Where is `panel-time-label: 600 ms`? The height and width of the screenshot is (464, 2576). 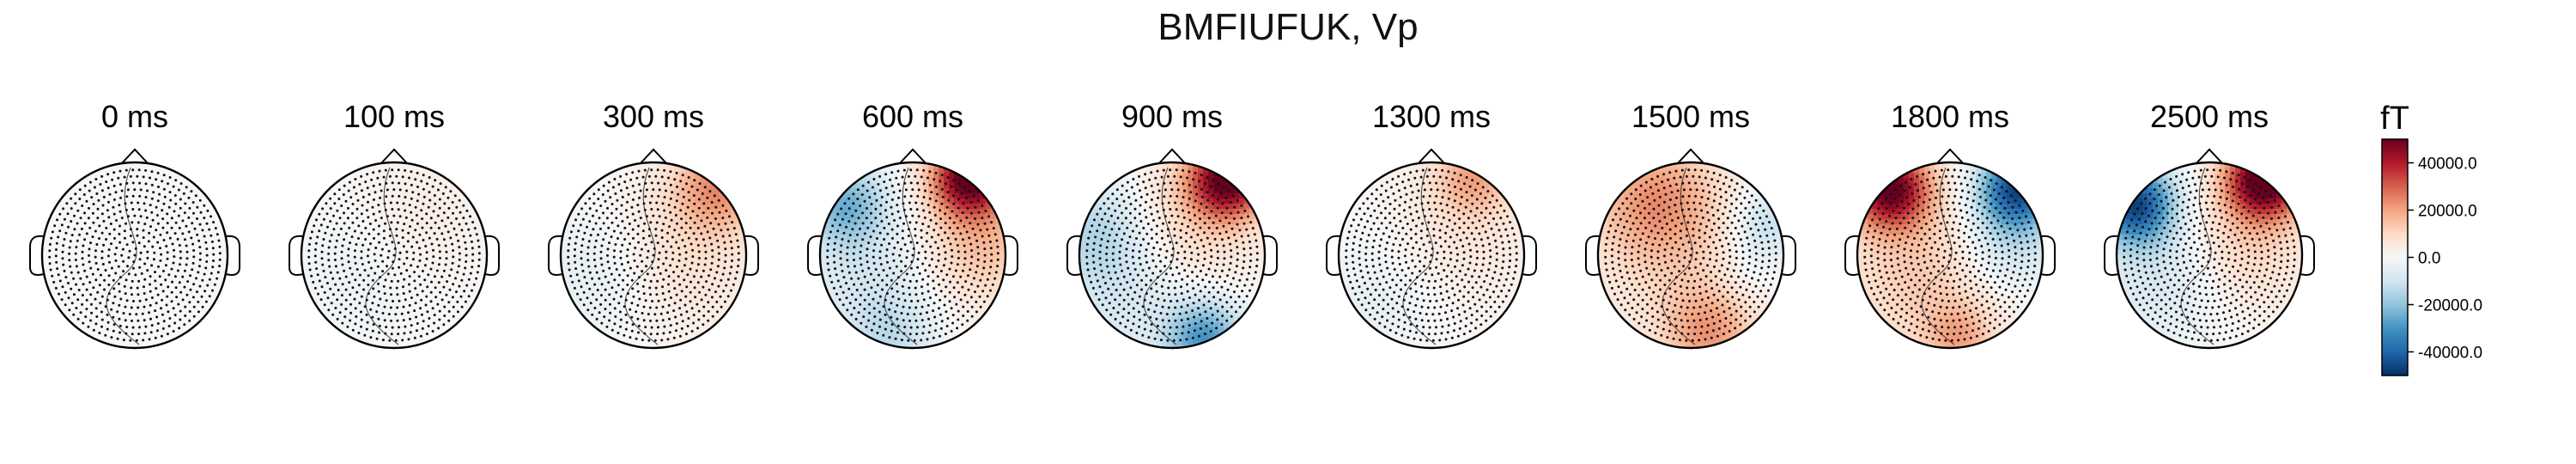
panel-time-label: 600 ms is located at coordinates (913, 116).